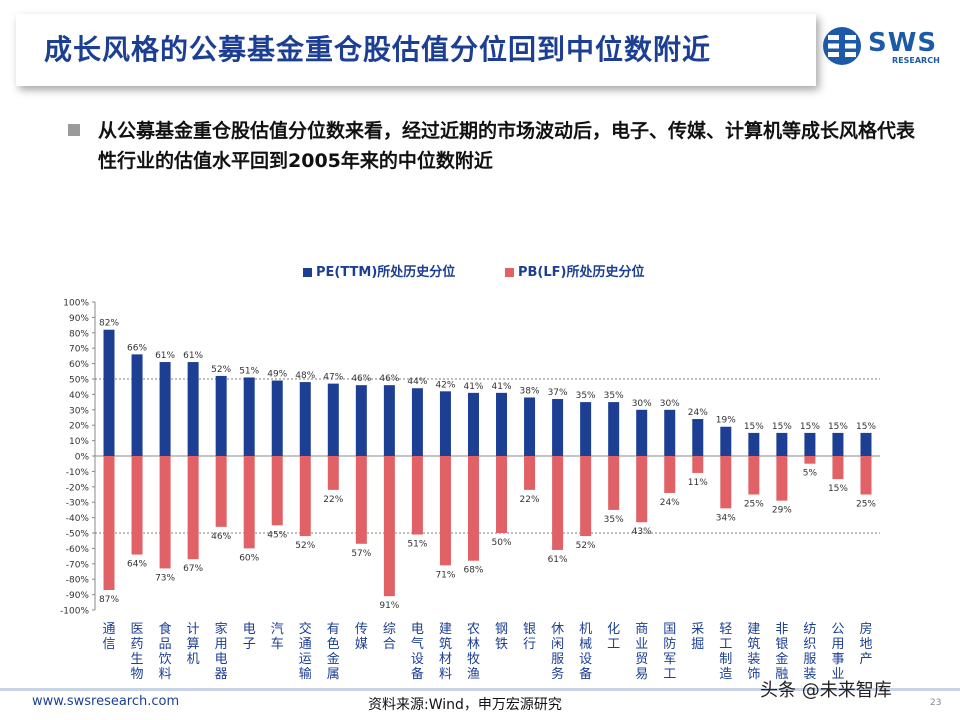  What do you see at coordinates (137, 674) in the screenshot?
I see `x-category-label-char: 物` at bounding box center [137, 674].